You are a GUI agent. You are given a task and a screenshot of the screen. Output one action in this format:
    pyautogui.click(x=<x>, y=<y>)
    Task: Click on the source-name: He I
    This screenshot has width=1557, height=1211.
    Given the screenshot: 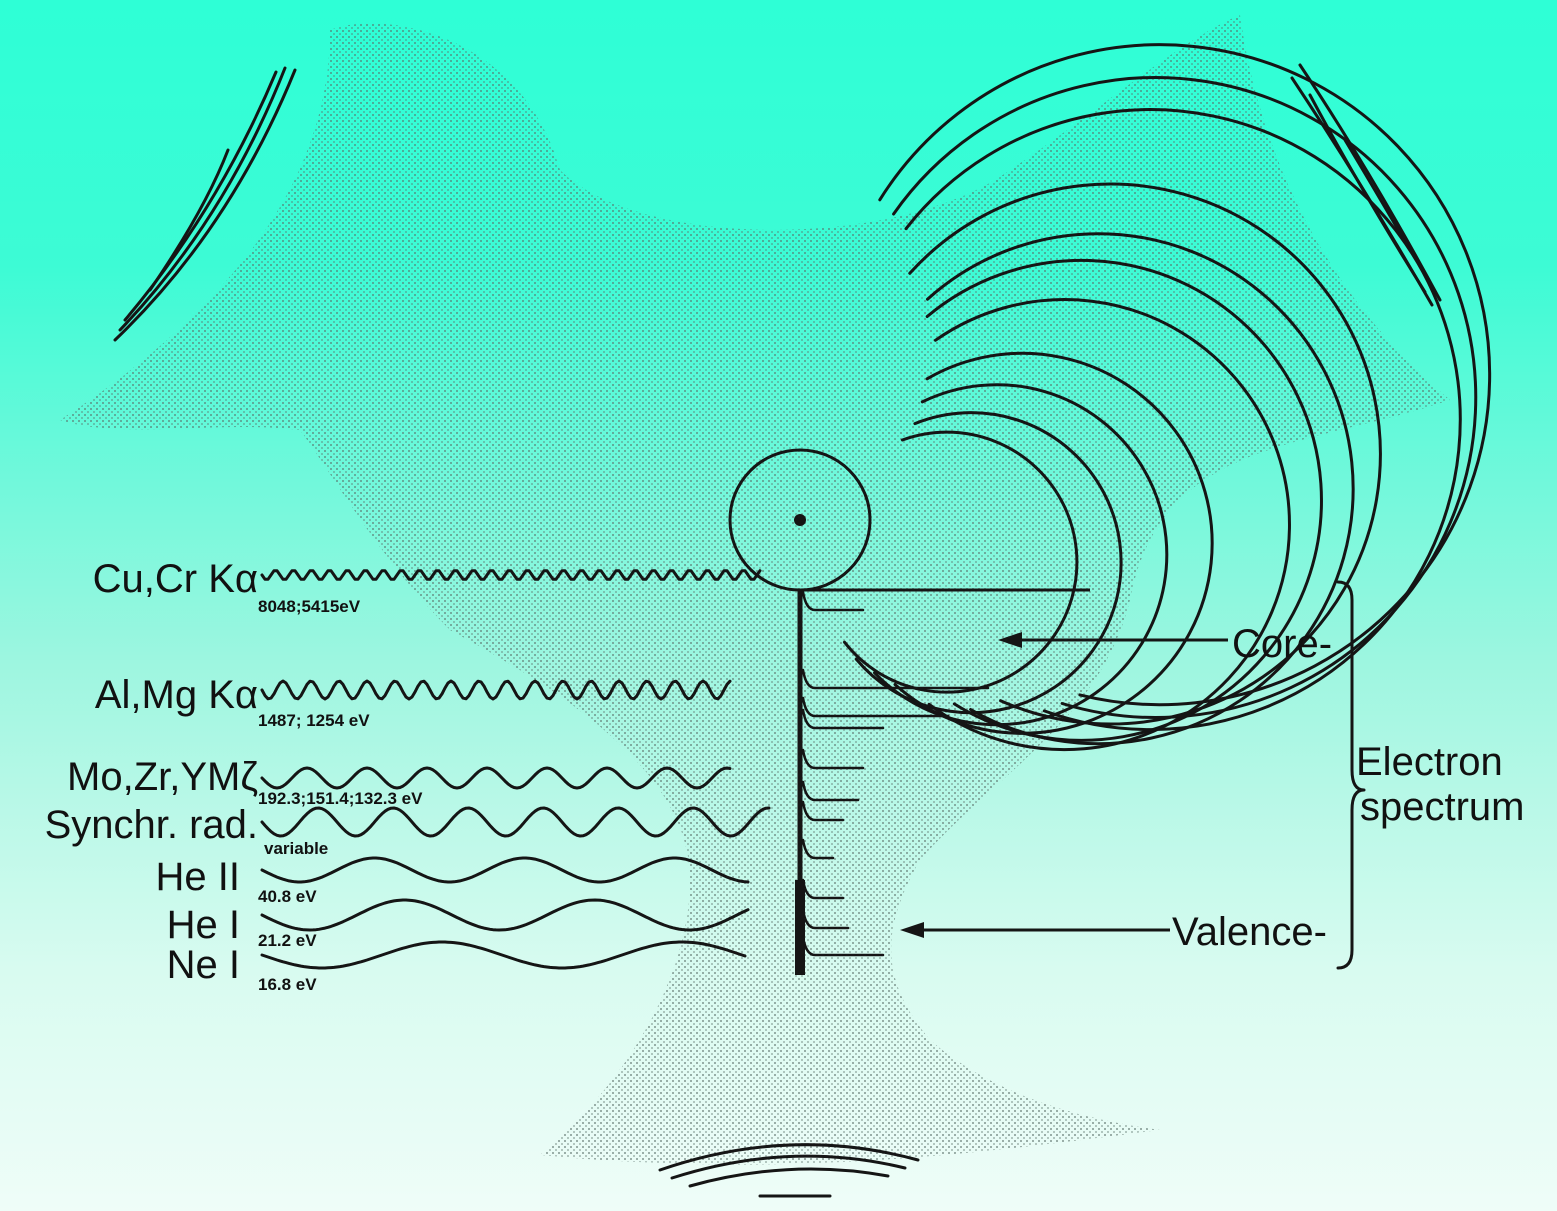 What is the action you would take?
    pyautogui.click(x=203, y=925)
    